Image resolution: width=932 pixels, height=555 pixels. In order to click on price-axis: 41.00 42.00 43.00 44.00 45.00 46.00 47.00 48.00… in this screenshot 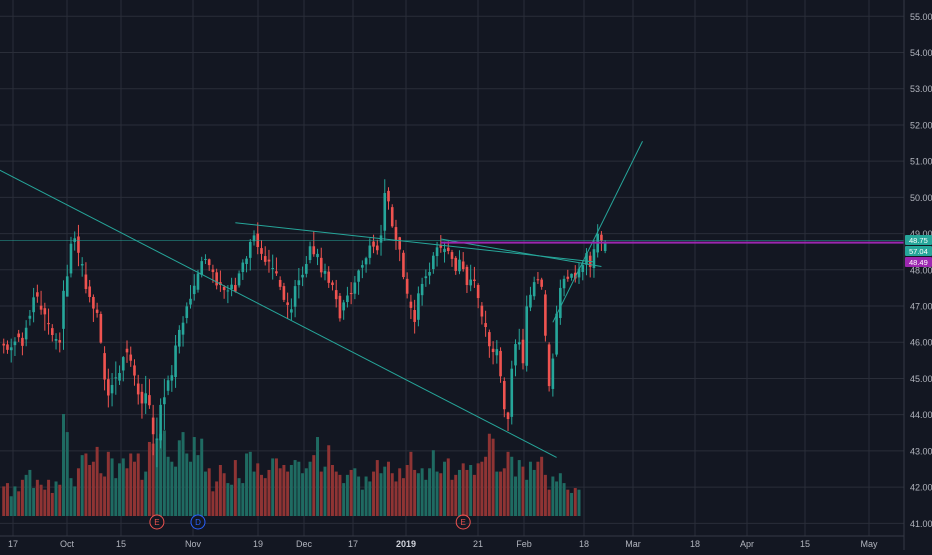, I will do `click(917, 275)`.